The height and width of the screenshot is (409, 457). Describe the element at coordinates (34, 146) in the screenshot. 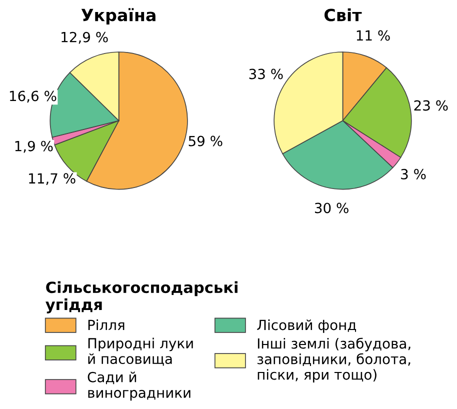

I see `data-label: 1,9 %` at that location.